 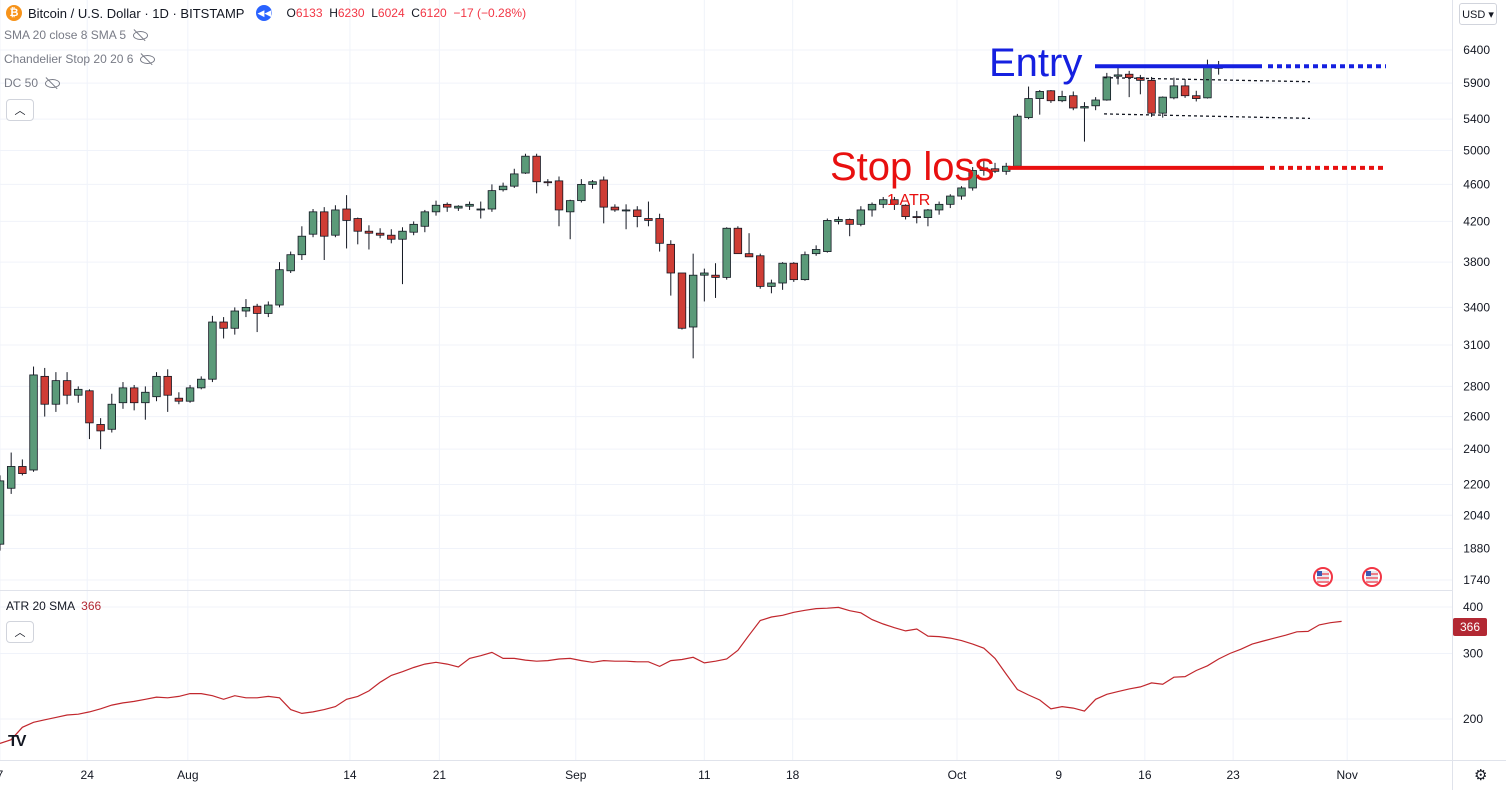 What do you see at coordinates (1476, 515) in the screenshot?
I see `price-tick-label: 2040` at bounding box center [1476, 515].